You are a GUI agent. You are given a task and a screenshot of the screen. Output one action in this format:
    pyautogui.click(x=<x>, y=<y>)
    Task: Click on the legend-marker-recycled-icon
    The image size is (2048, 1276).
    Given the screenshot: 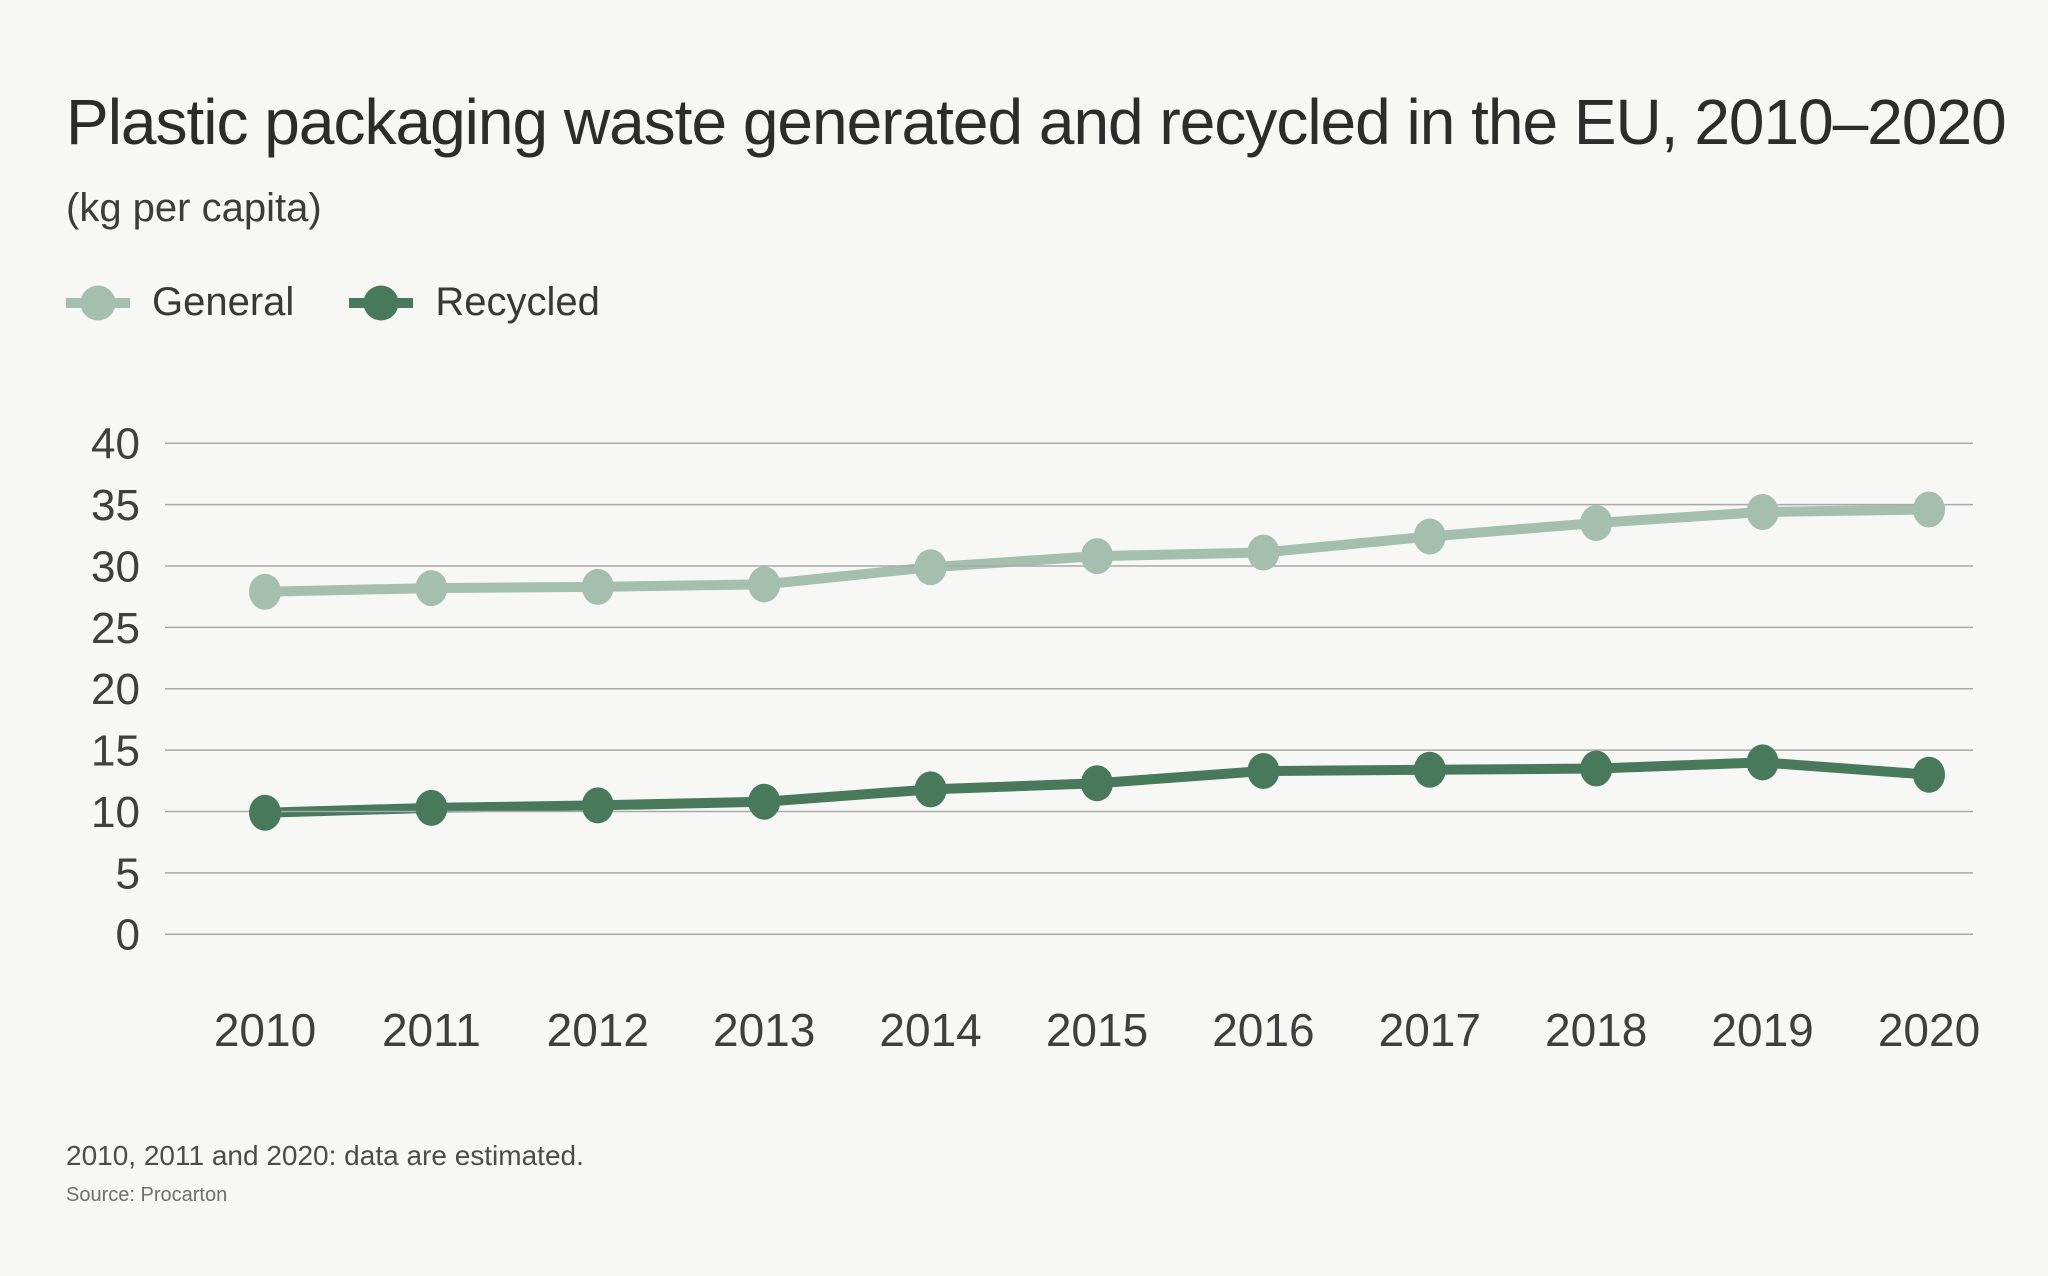 What is the action you would take?
    pyautogui.click(x=381, y=302)
    